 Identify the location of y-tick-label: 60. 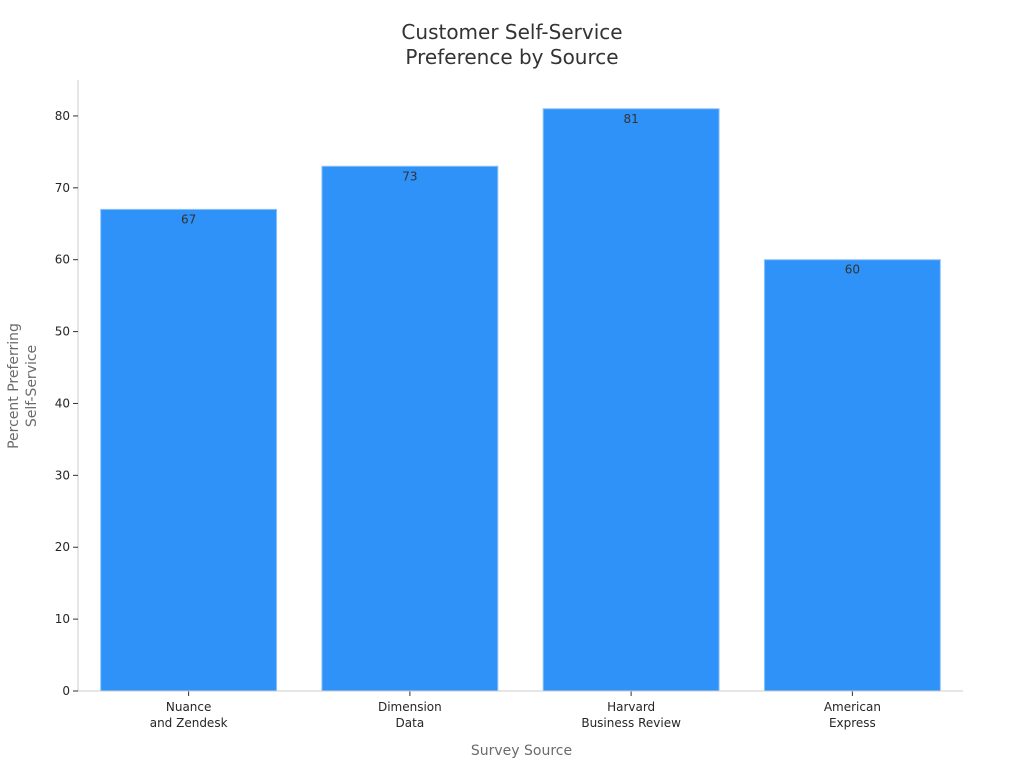
(62, 260).